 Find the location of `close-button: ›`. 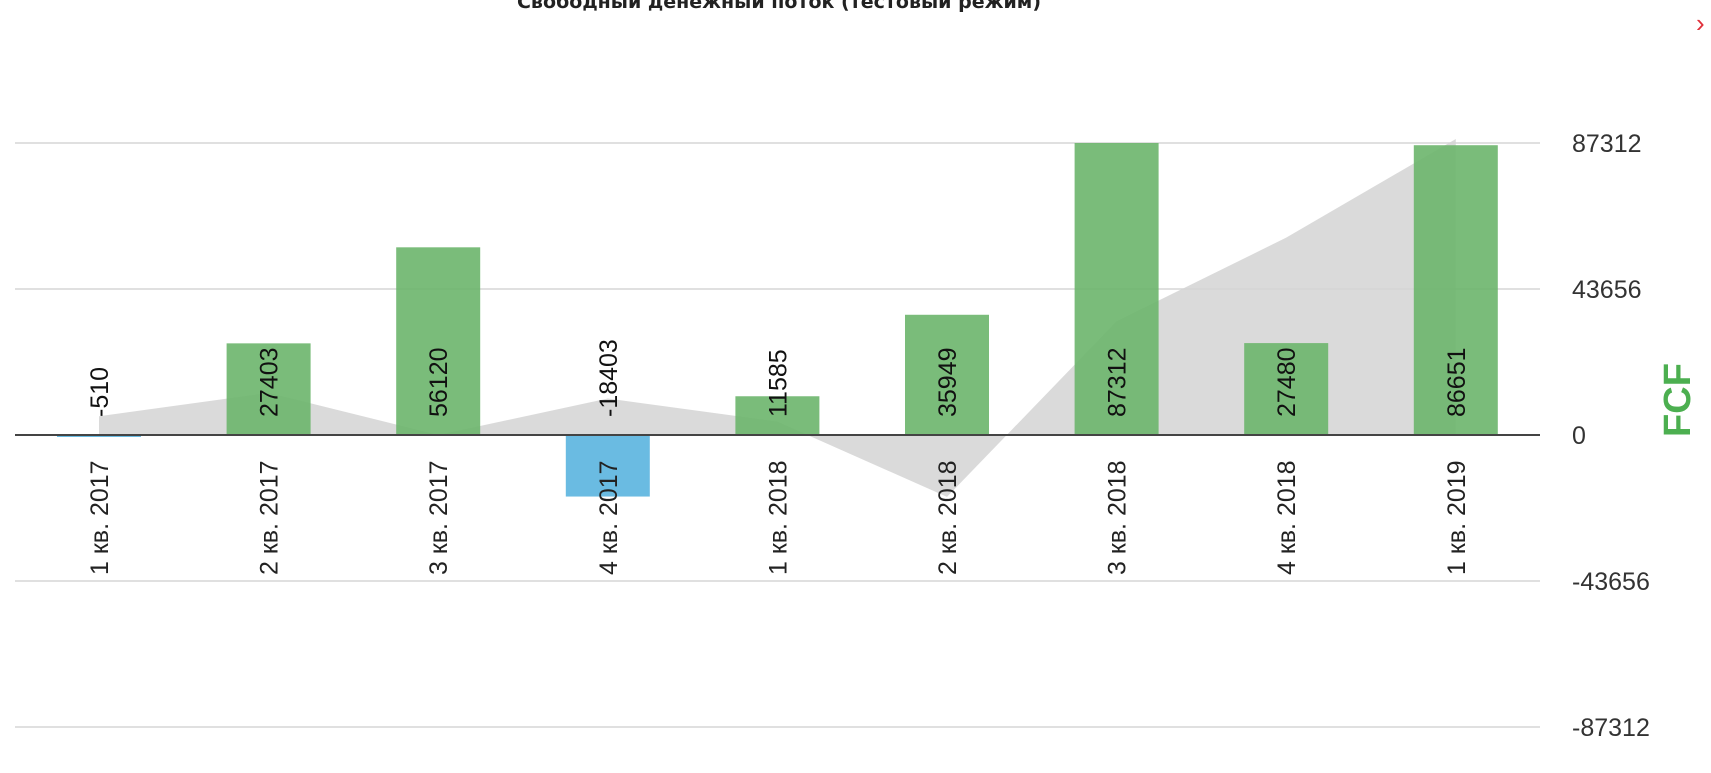

close-button: › is located at coordinates (1703, 23).